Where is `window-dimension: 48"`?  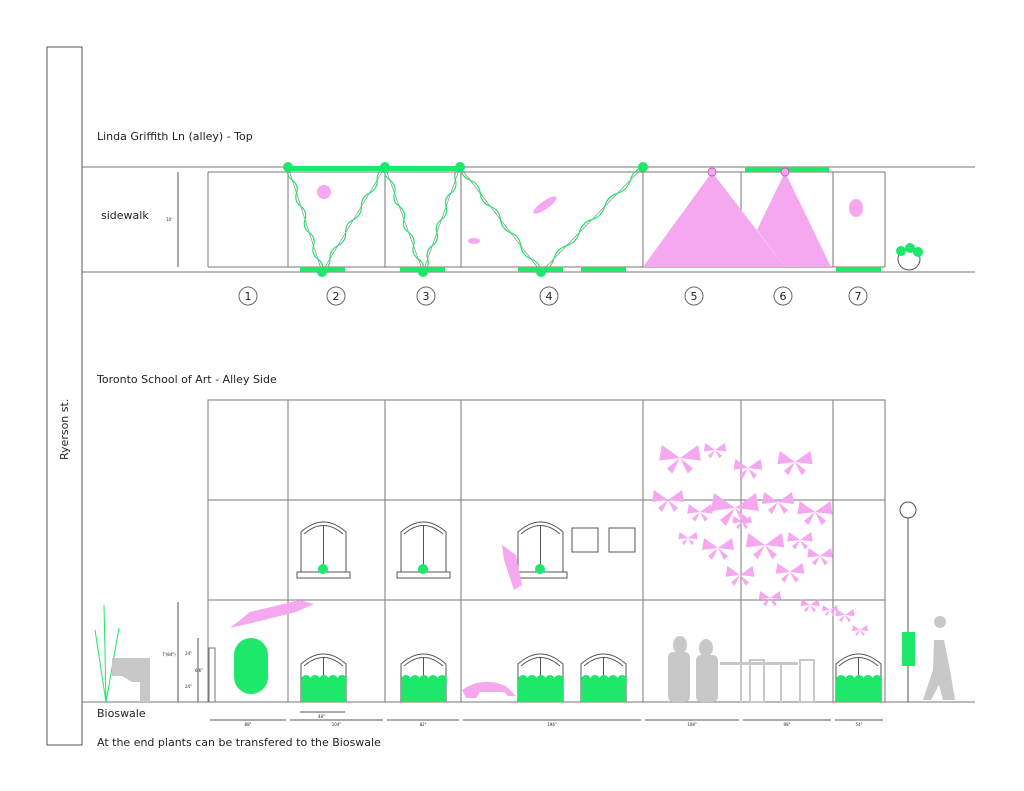 window-dimension: 48" is located at coordinates (321, 716).